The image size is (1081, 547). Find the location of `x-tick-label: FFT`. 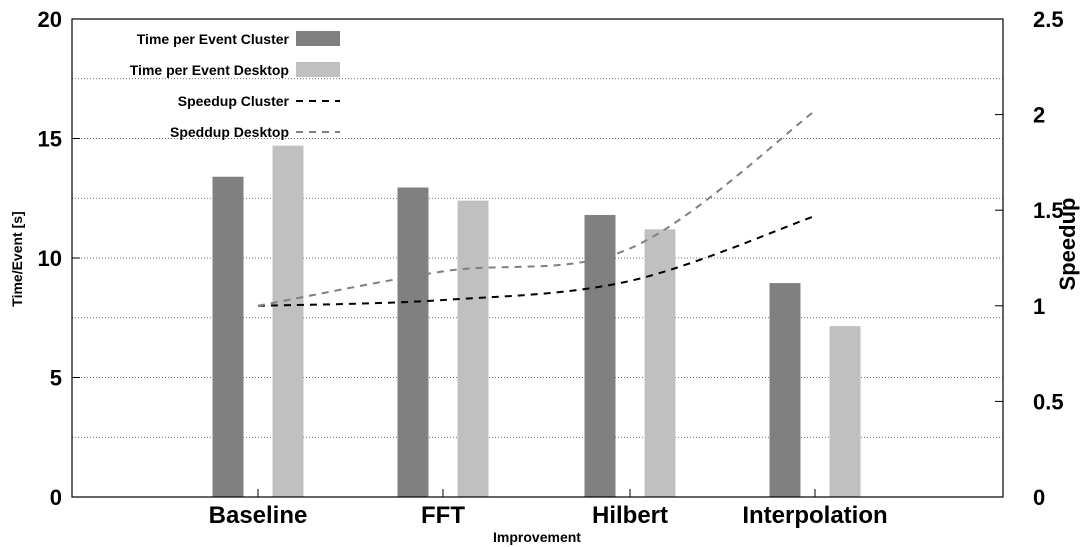

x-tick-label: FFT is located at coordinates (443, 515).